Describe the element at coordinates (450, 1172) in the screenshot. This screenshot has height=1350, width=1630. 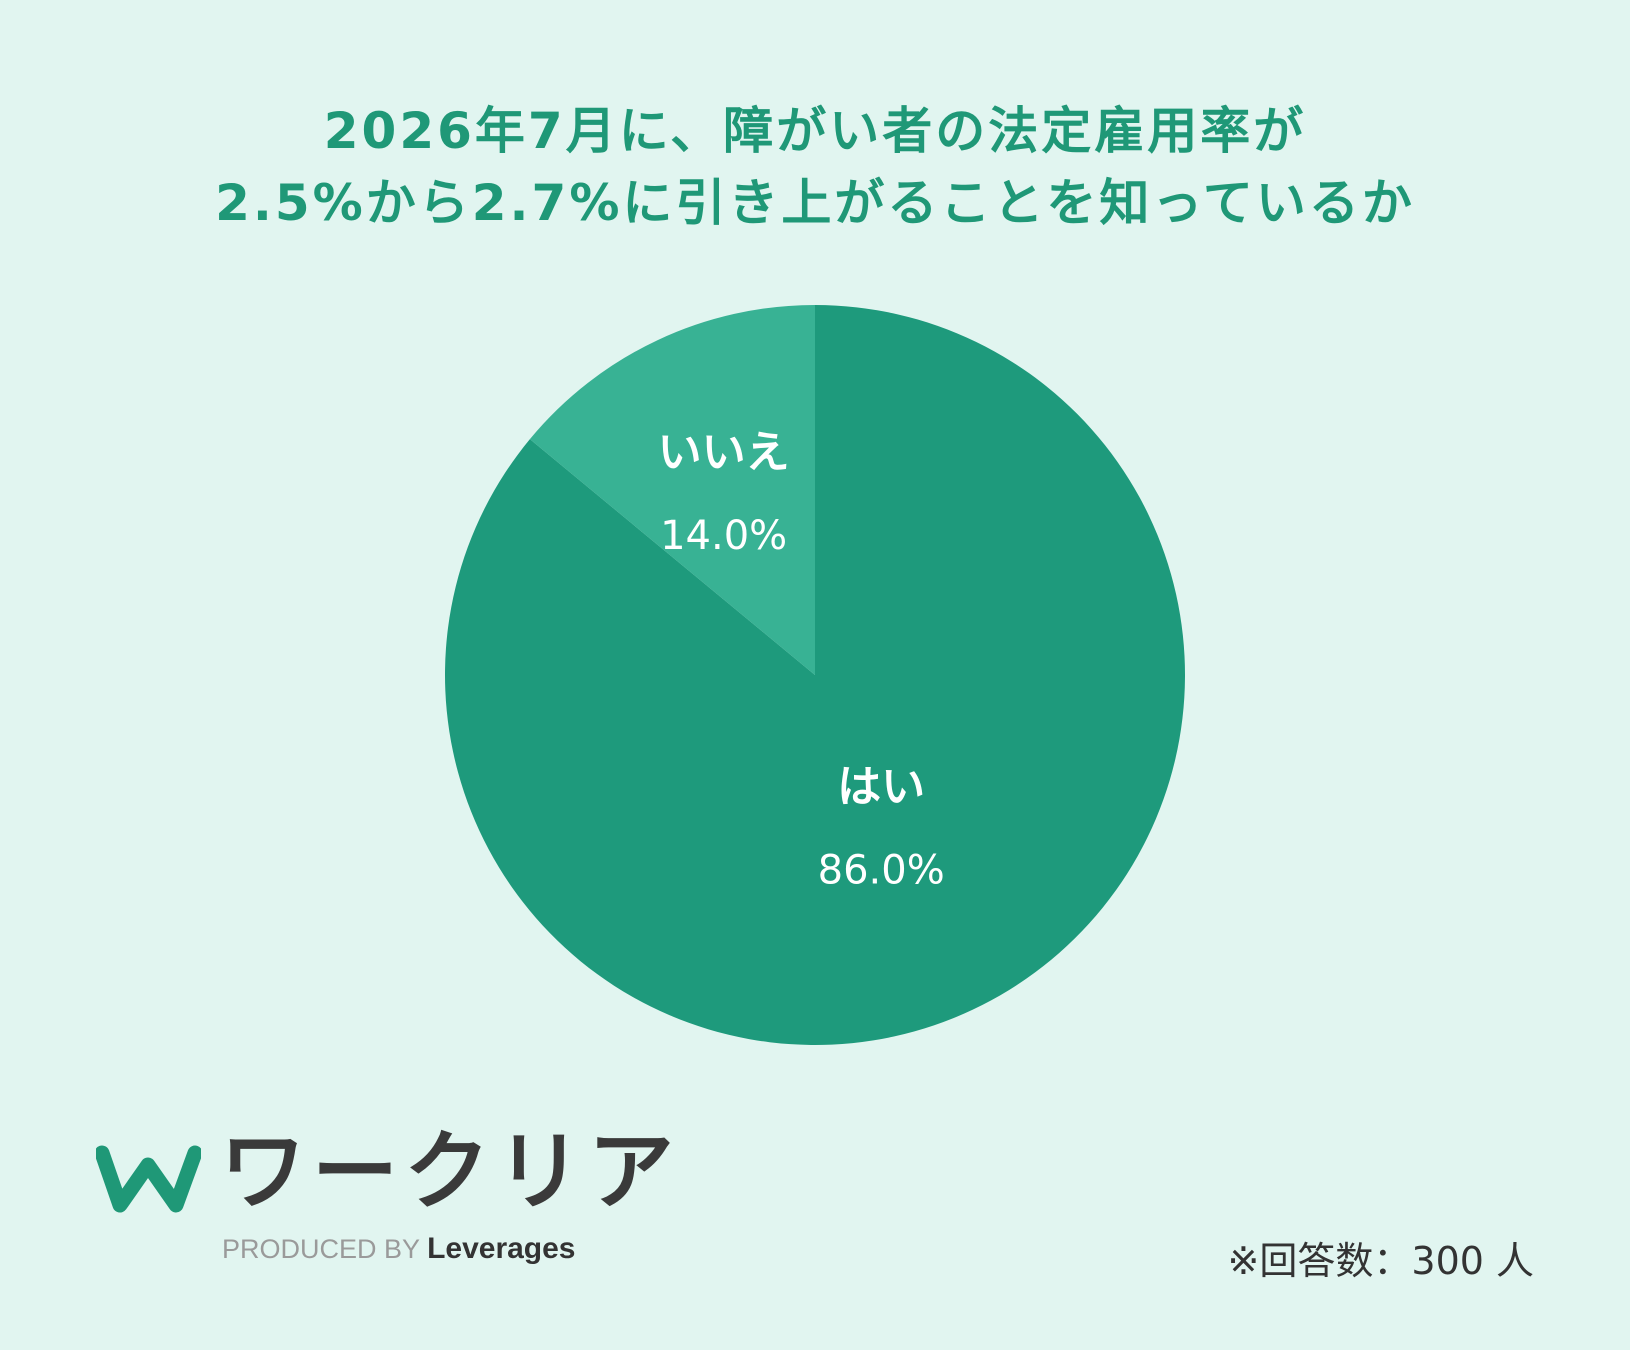
I see `logo-name: ワークリア` at that location.